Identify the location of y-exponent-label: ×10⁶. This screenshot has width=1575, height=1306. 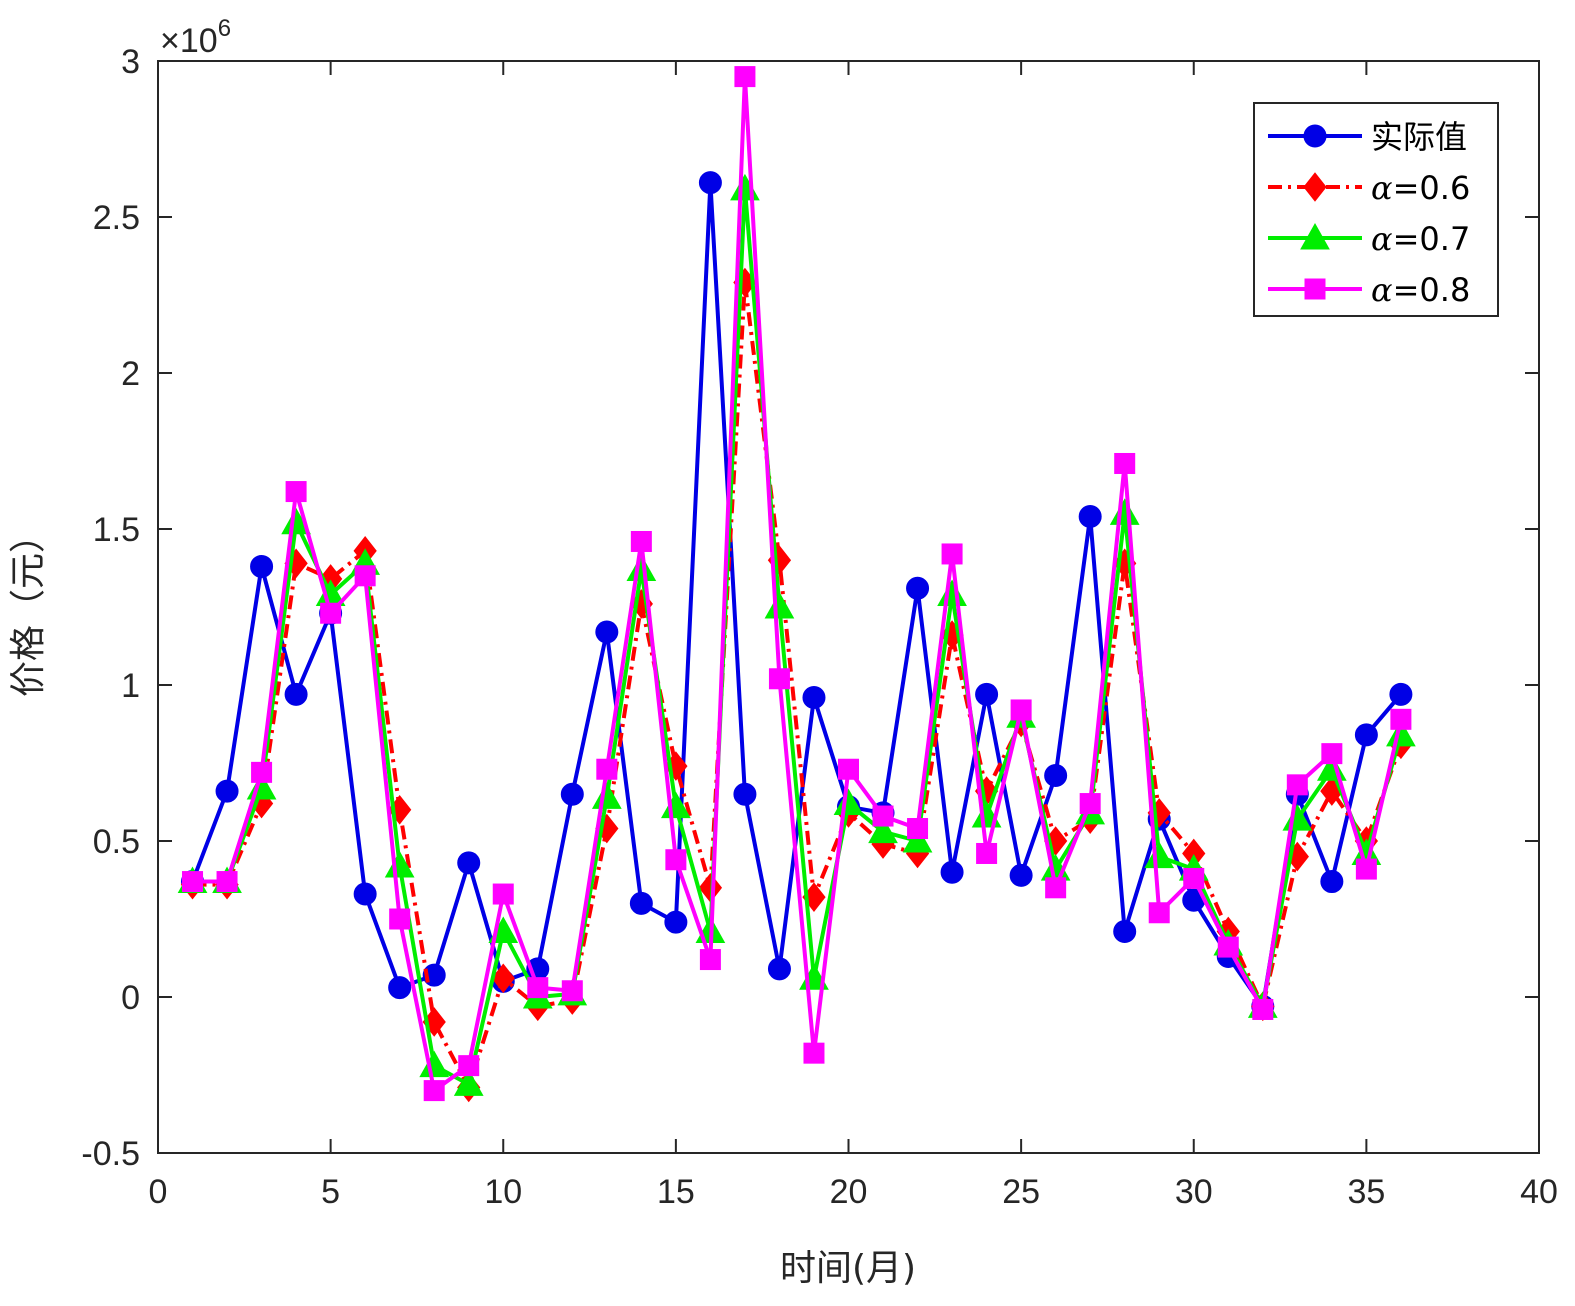
(195, 37).